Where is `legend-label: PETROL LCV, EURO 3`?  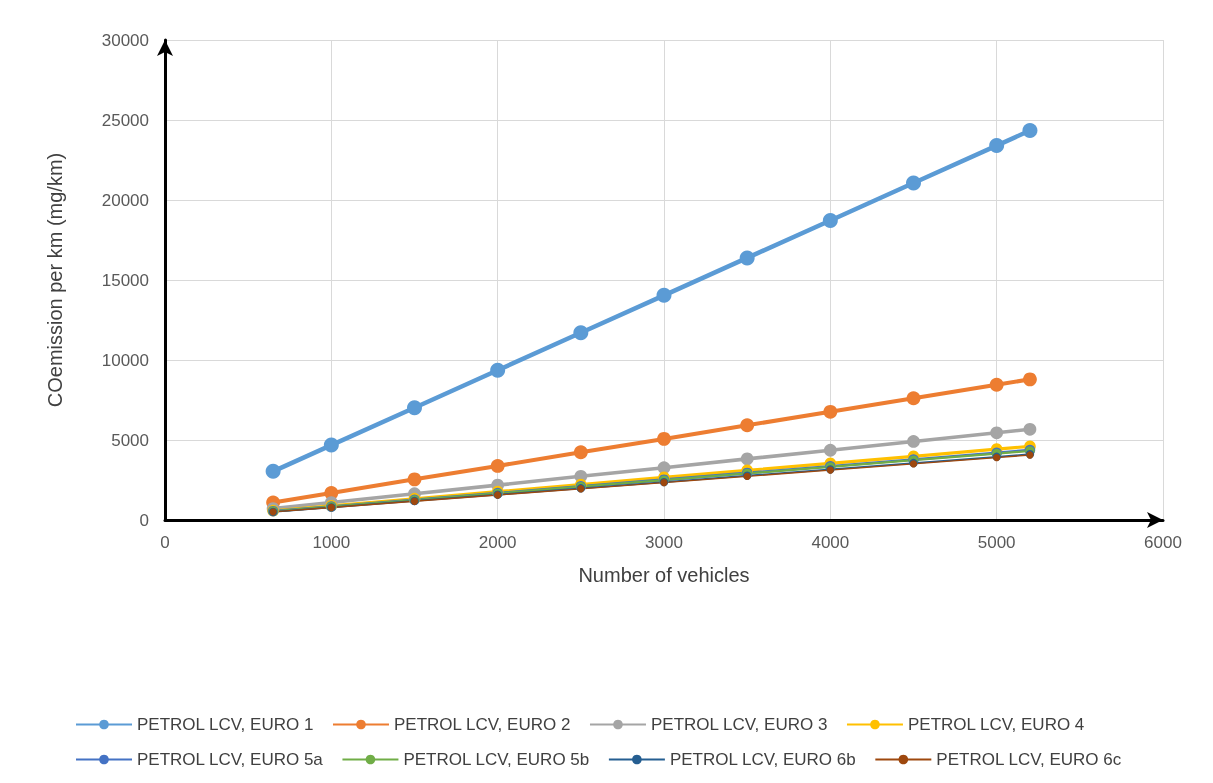
legend-label: PETROL LCV, EURO 3 is located at coordinates (739, 724).